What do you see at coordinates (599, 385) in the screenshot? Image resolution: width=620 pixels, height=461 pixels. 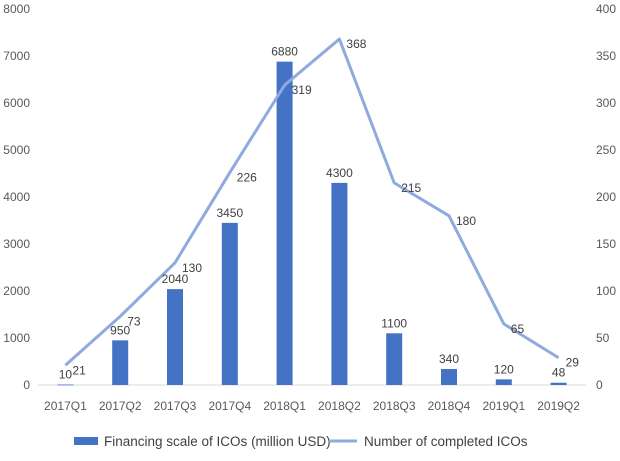 I see `right-tick-label: 0` at bounding box center [599, 385].